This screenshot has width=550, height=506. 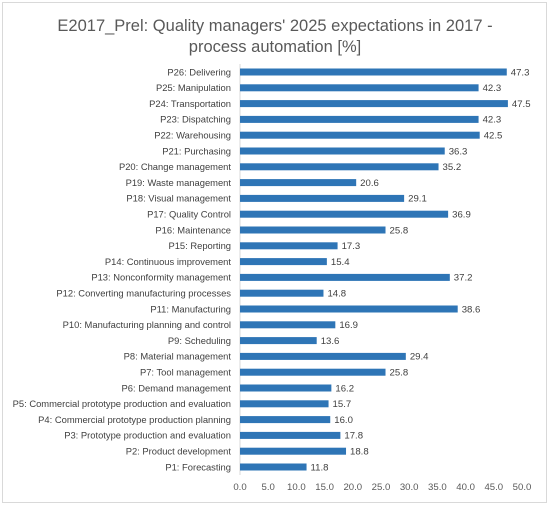 What do you see at coordinates (409, 487) in the screenshot?
I see `x-tick-label: 30.0` at bounding box center [409, 487].